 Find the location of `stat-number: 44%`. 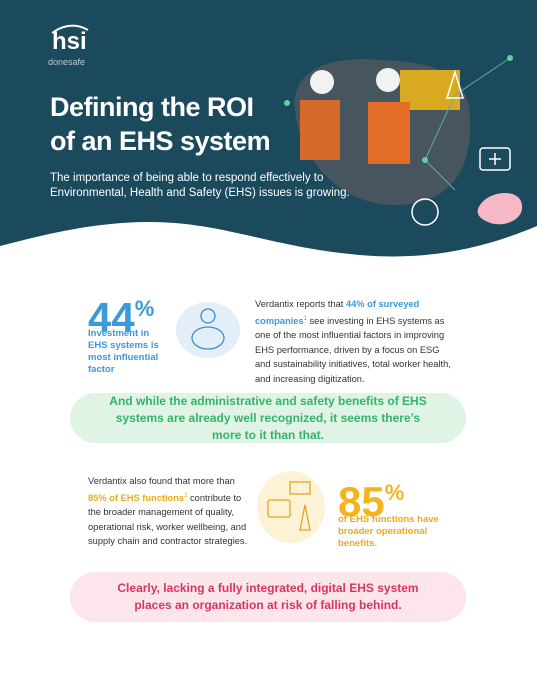

stat-number: 44% is located at coordinates (121, 313).